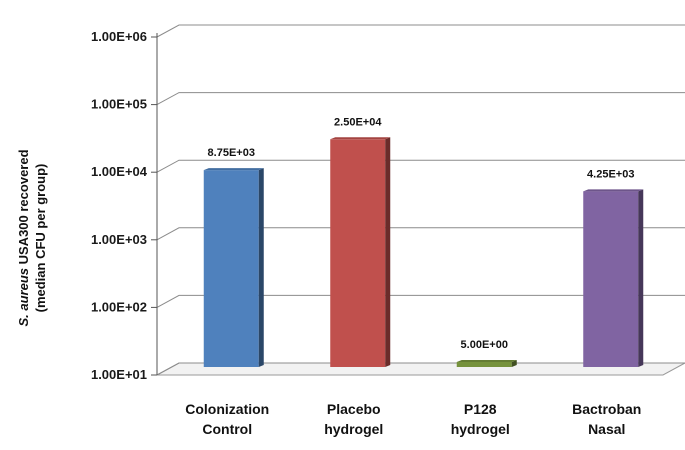 The width and height of the screenshot is (685, 450). What do you see at coordinates (480, 409) in the screenshot?
I see `category-label: P128` at bounding box center [480, 409].